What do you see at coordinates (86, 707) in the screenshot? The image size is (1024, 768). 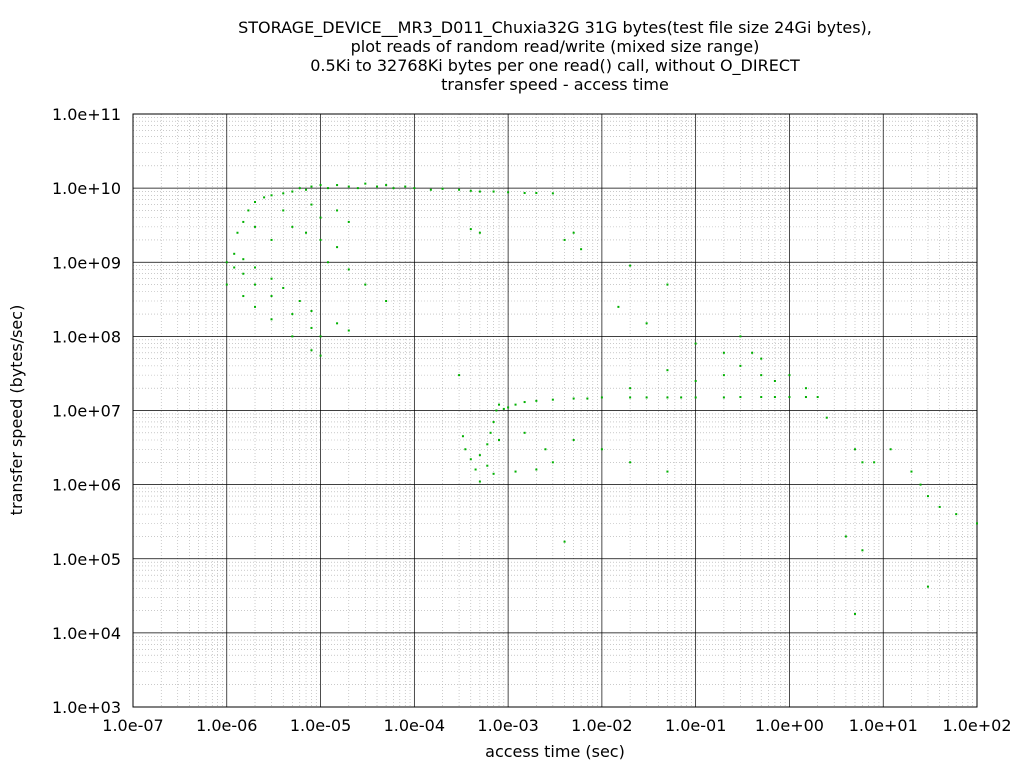 I see `y-tick-label: 1.0e+03` at bounding box center [86, 707].